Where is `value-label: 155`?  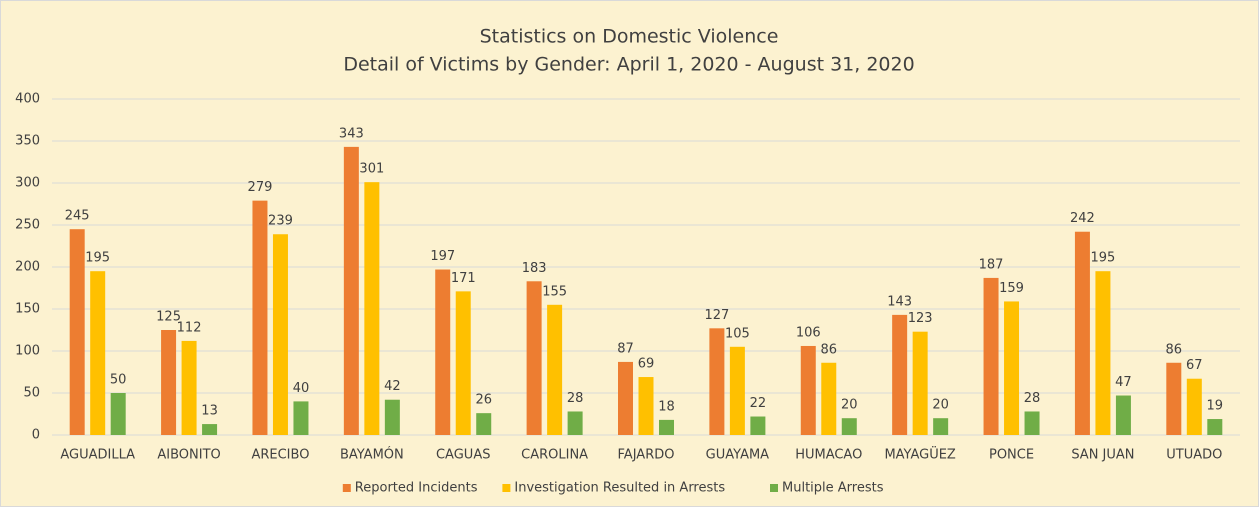
value-label: 155 is located at coordinates (554, 291).